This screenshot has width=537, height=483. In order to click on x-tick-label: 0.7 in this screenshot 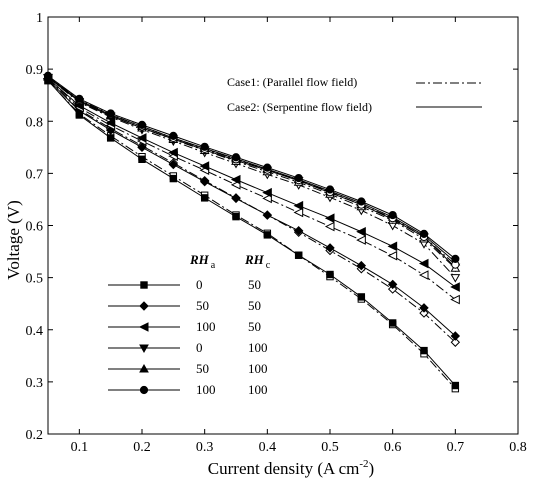, I will do `click(456, 447)`.